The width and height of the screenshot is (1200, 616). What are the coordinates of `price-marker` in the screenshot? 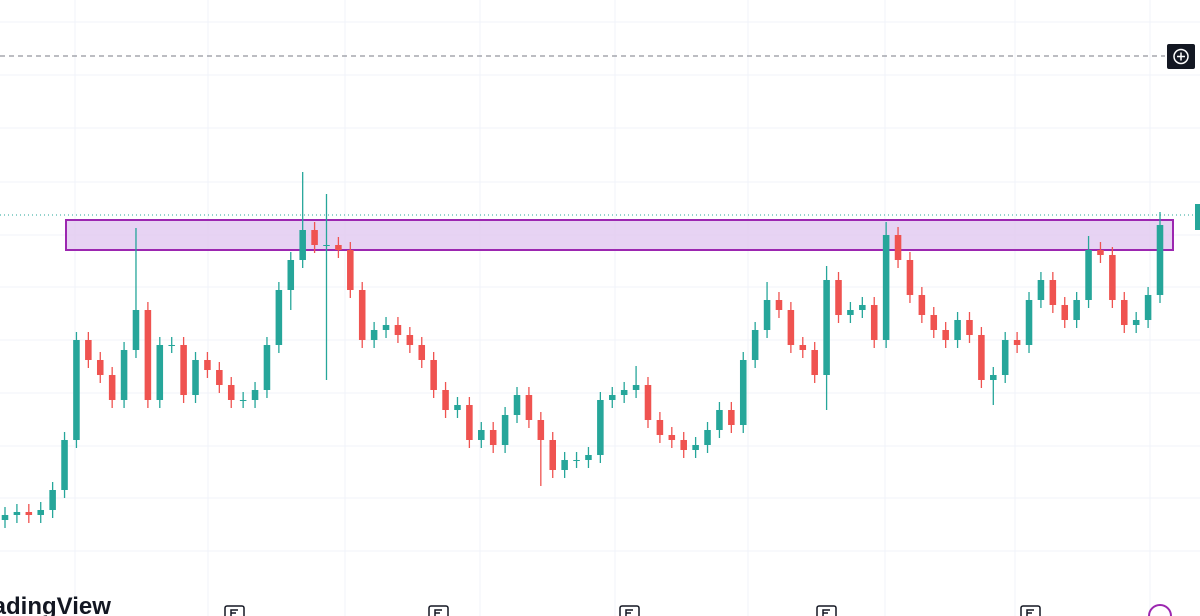 It's located at (1197, 217).